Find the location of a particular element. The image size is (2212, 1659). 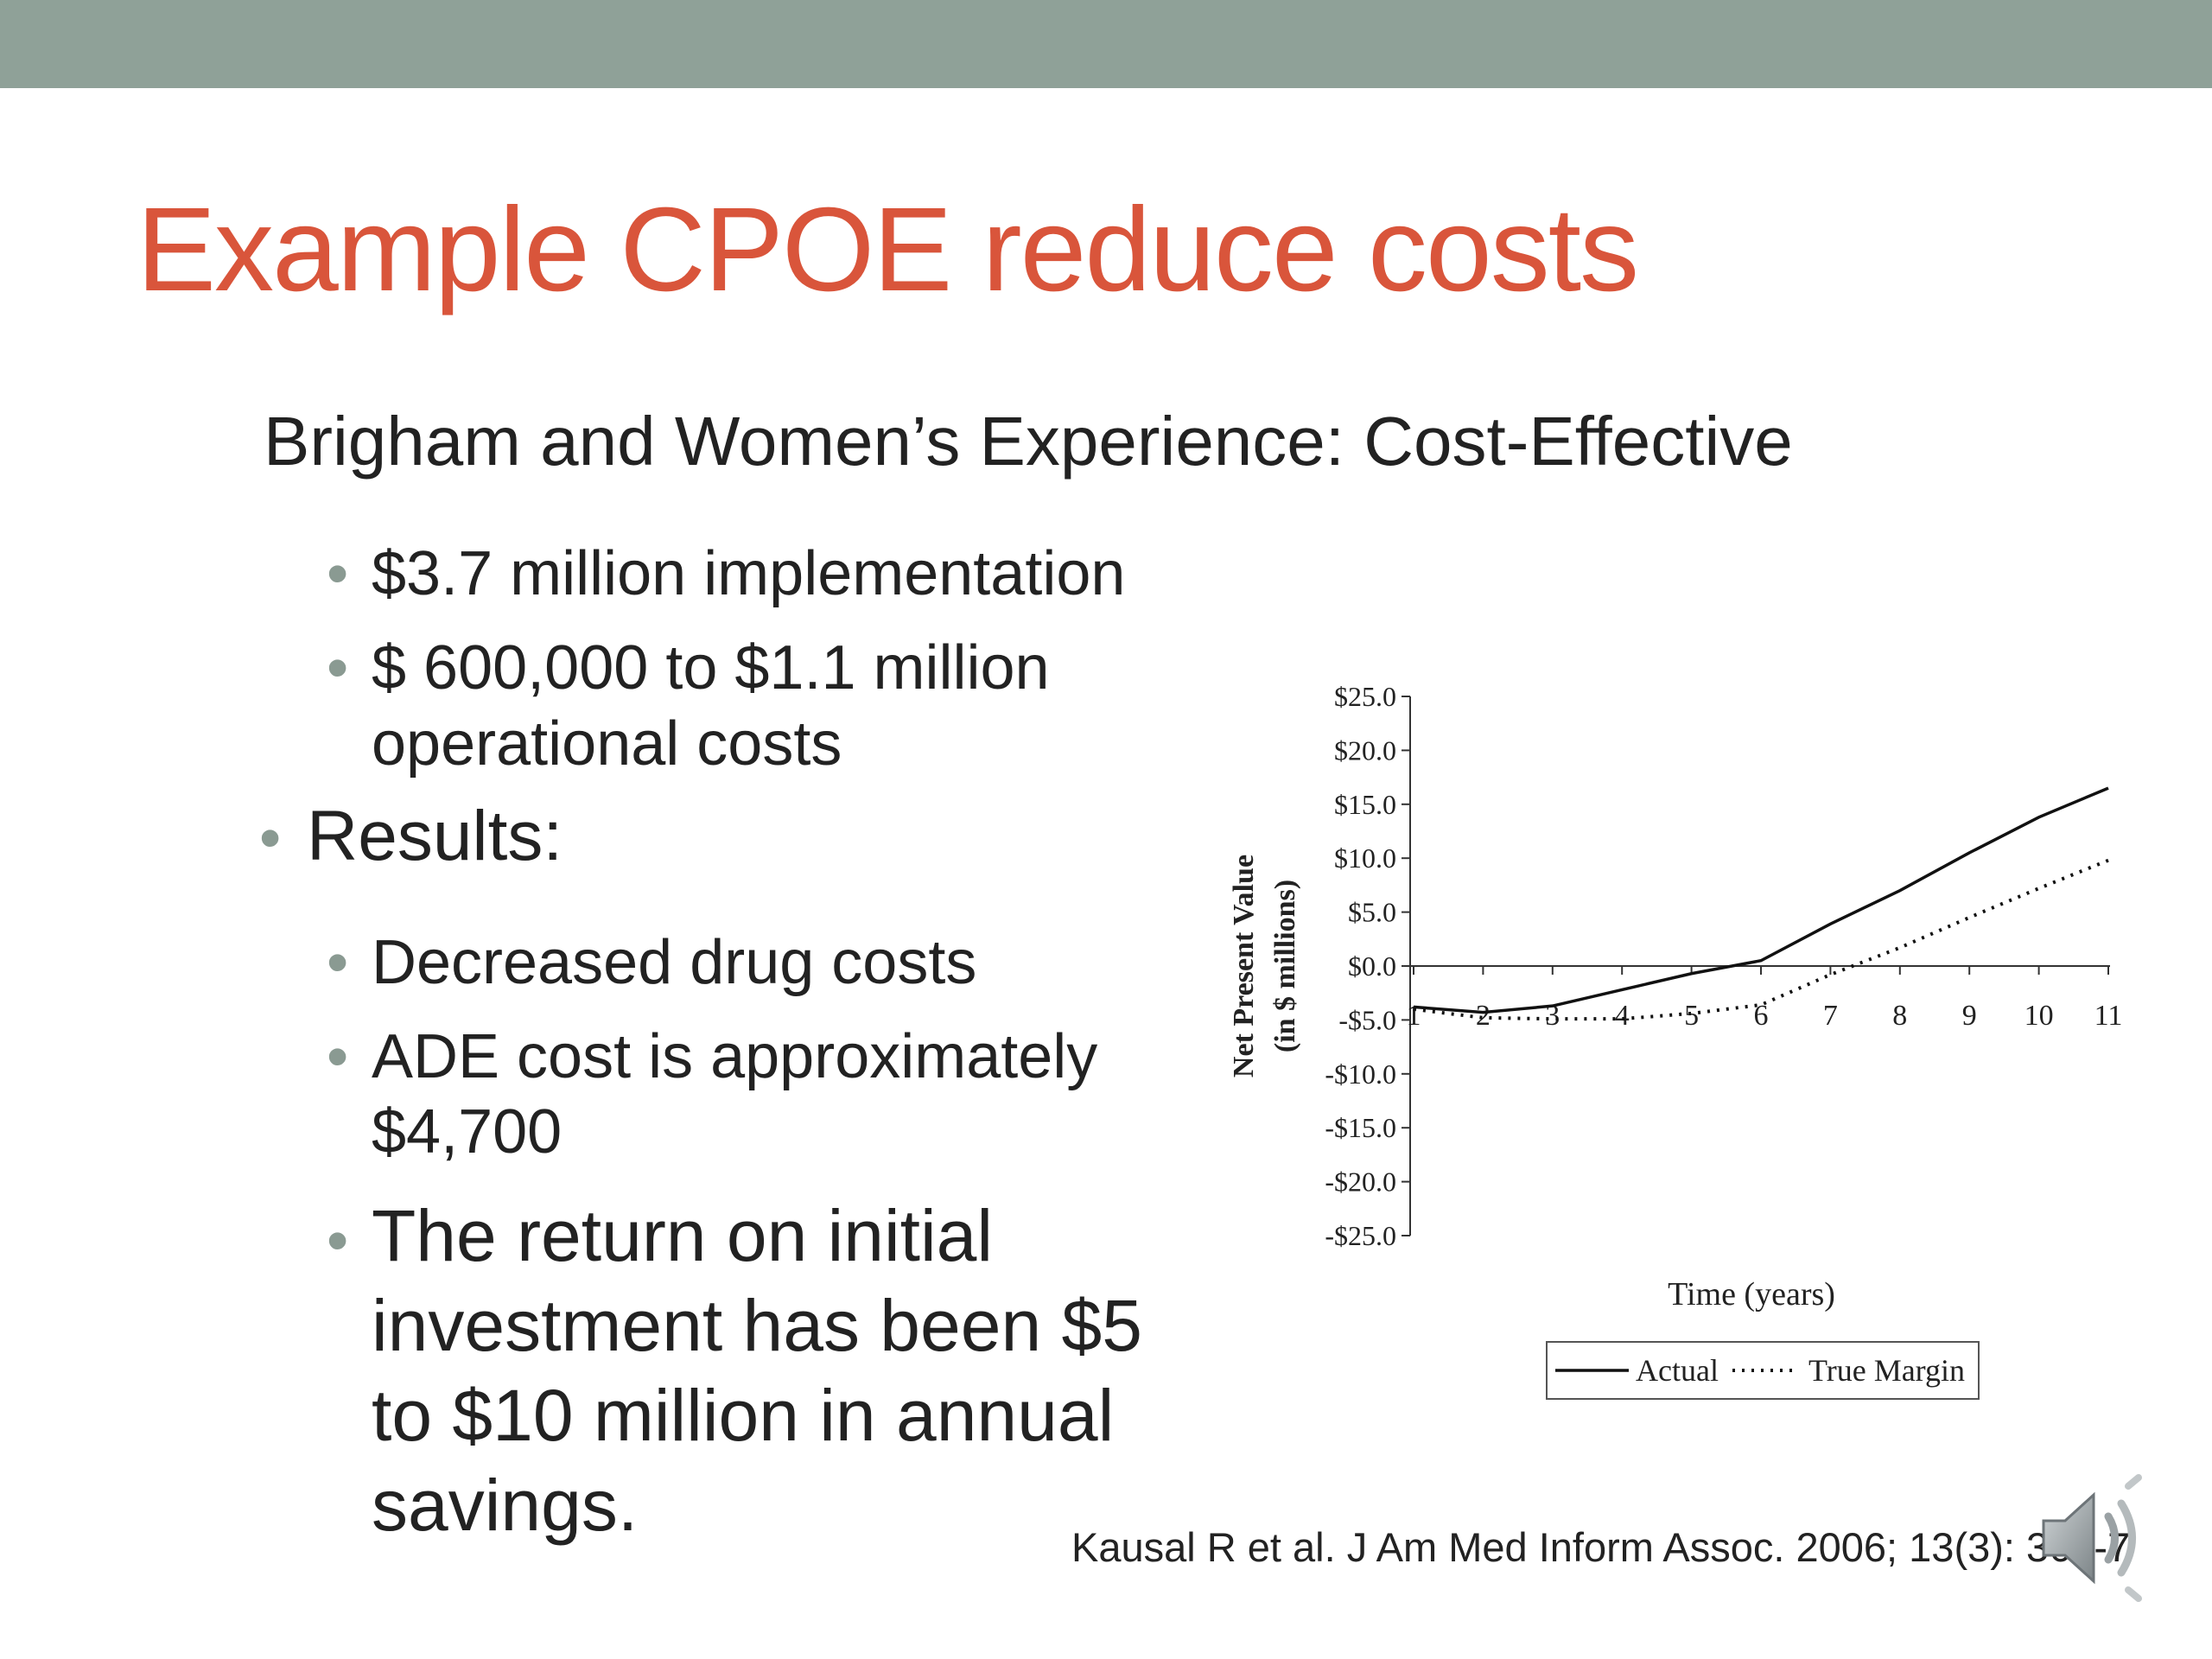

slide-title: Example CPOE reduce costs is located at coordinates (888, 249).